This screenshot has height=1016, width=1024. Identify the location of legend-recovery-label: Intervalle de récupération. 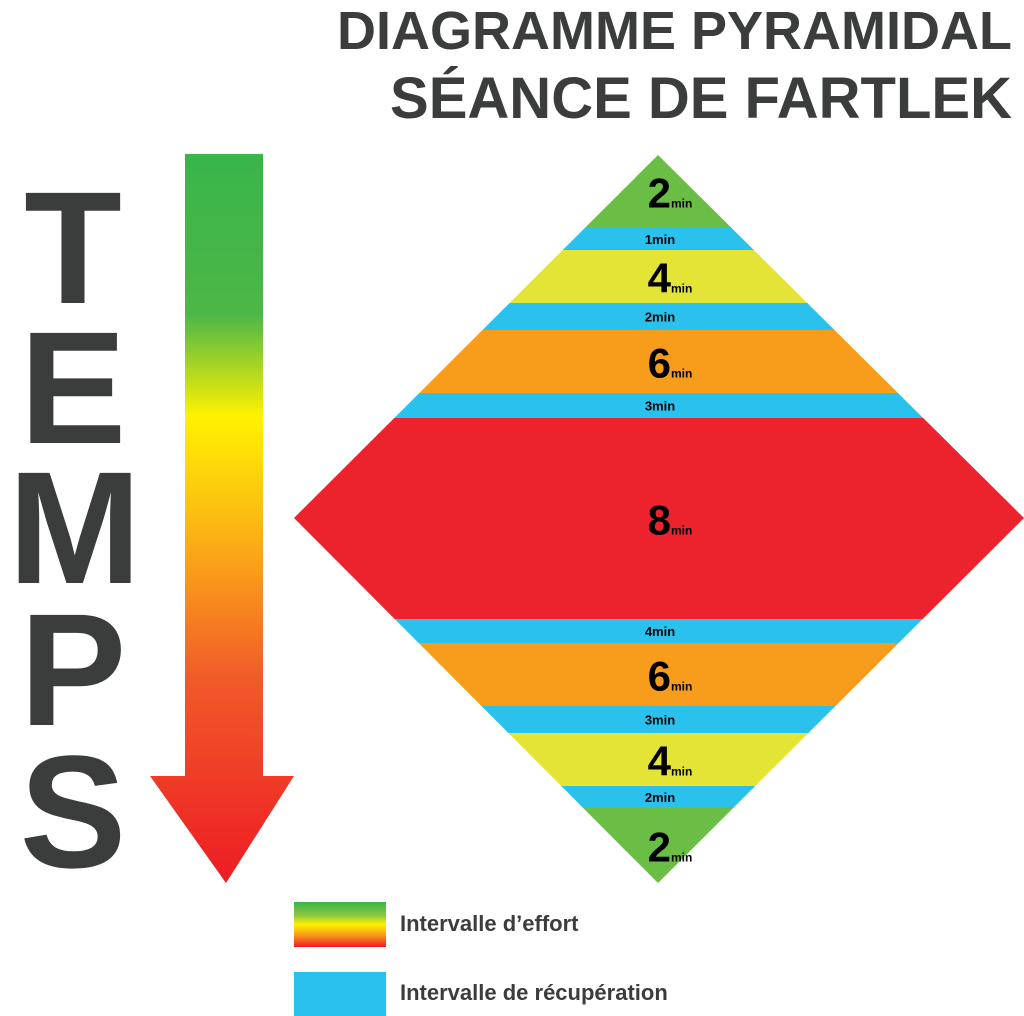
(534, 992).